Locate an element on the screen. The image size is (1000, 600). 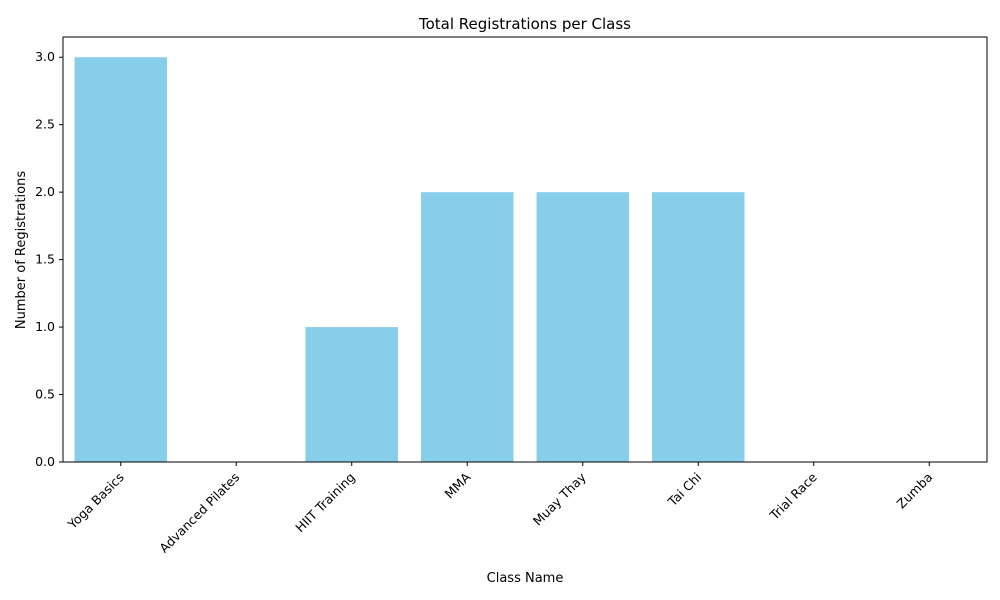
bar-hiit-training is located at coordinates (351, 394).